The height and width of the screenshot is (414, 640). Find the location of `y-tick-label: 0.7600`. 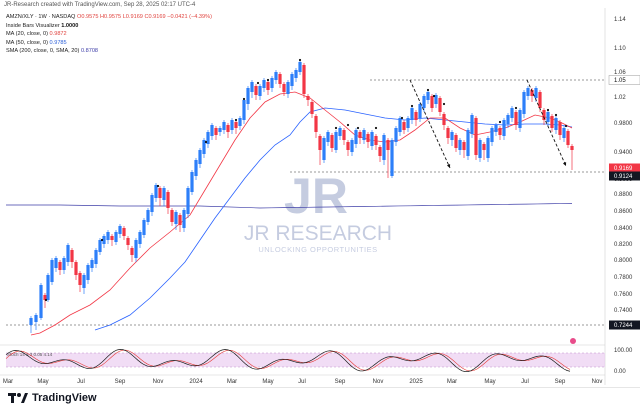

y-tick-label: 0.7600 is located at coordinates (623, 295).